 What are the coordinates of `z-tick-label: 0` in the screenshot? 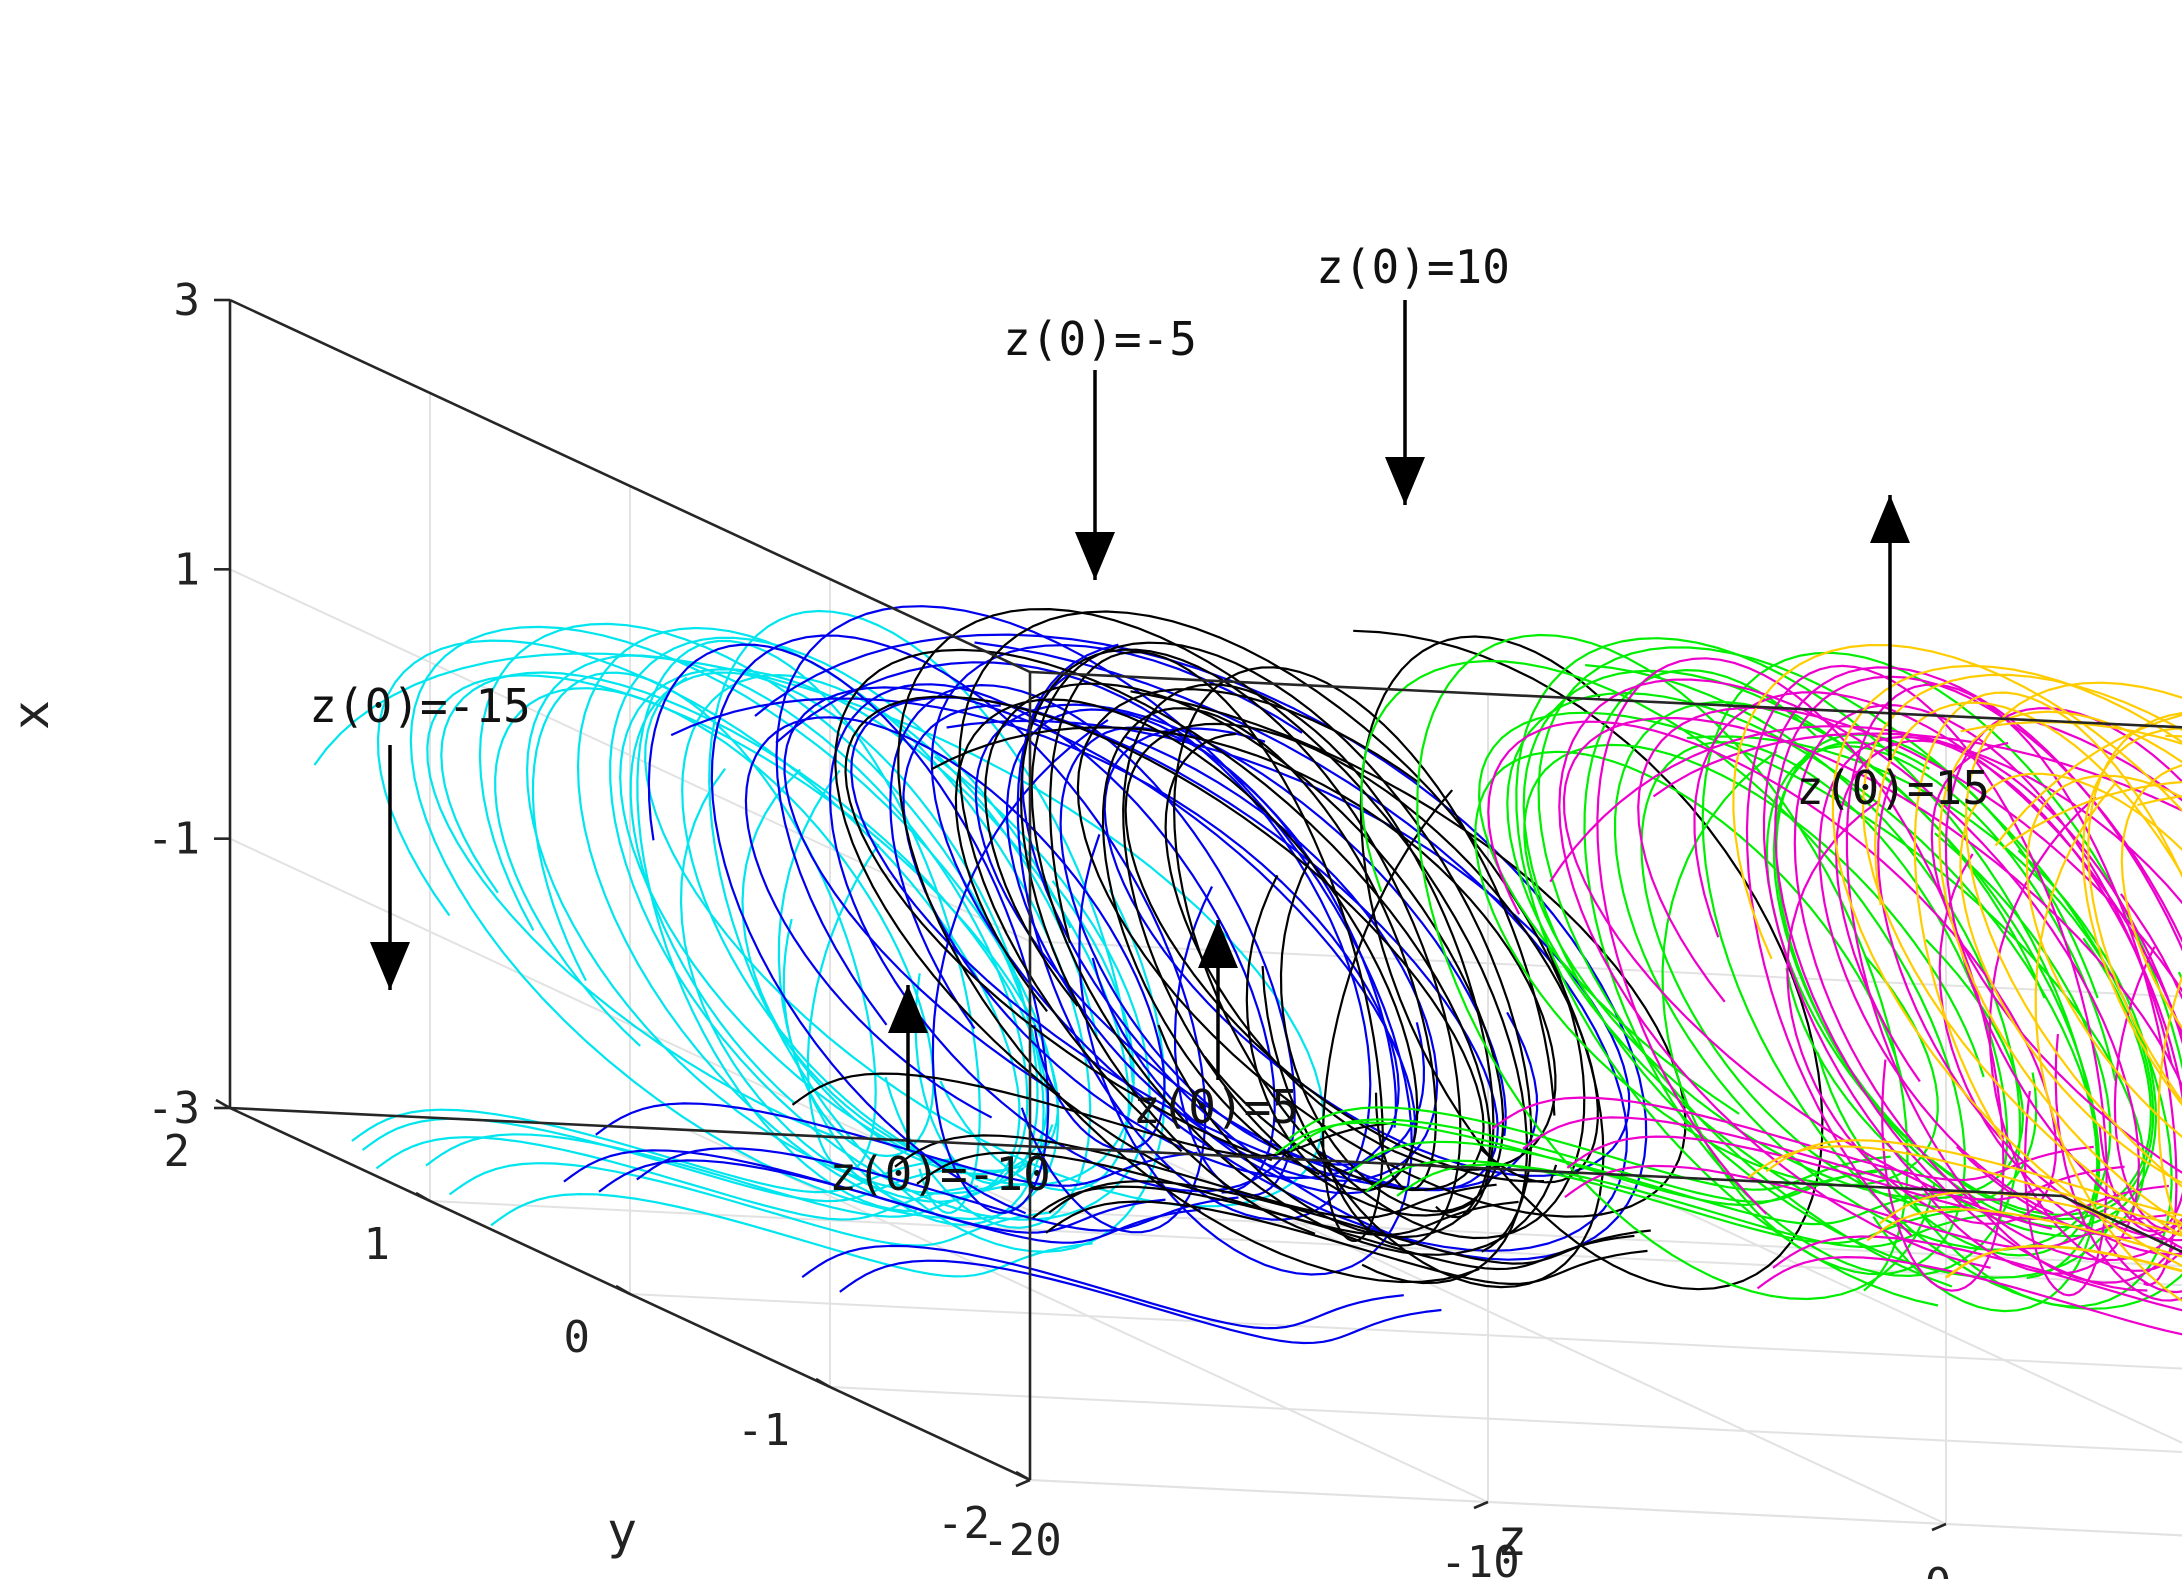 It's located at (1938, 1569).